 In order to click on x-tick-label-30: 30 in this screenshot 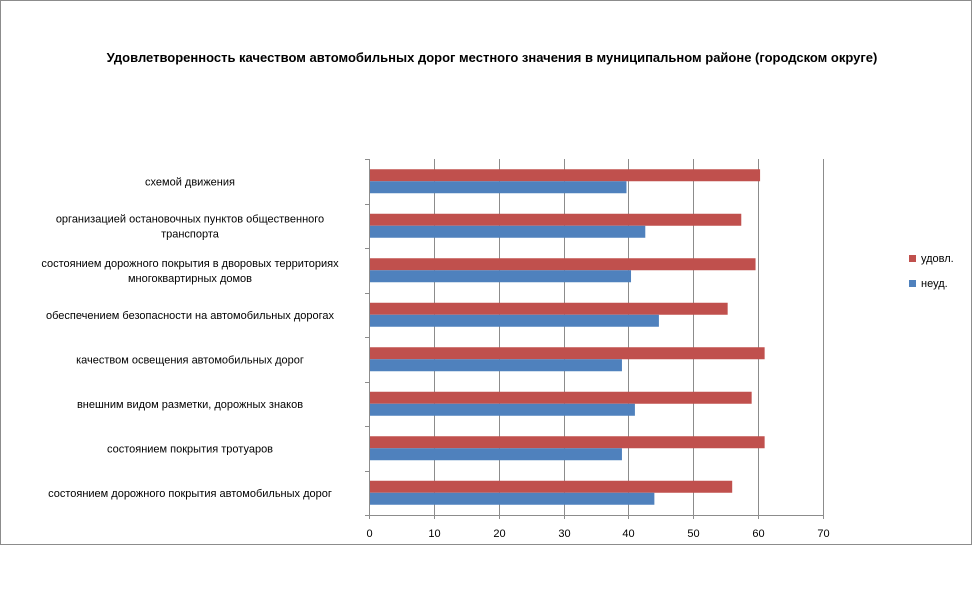, I will do `click(564, 534)`.